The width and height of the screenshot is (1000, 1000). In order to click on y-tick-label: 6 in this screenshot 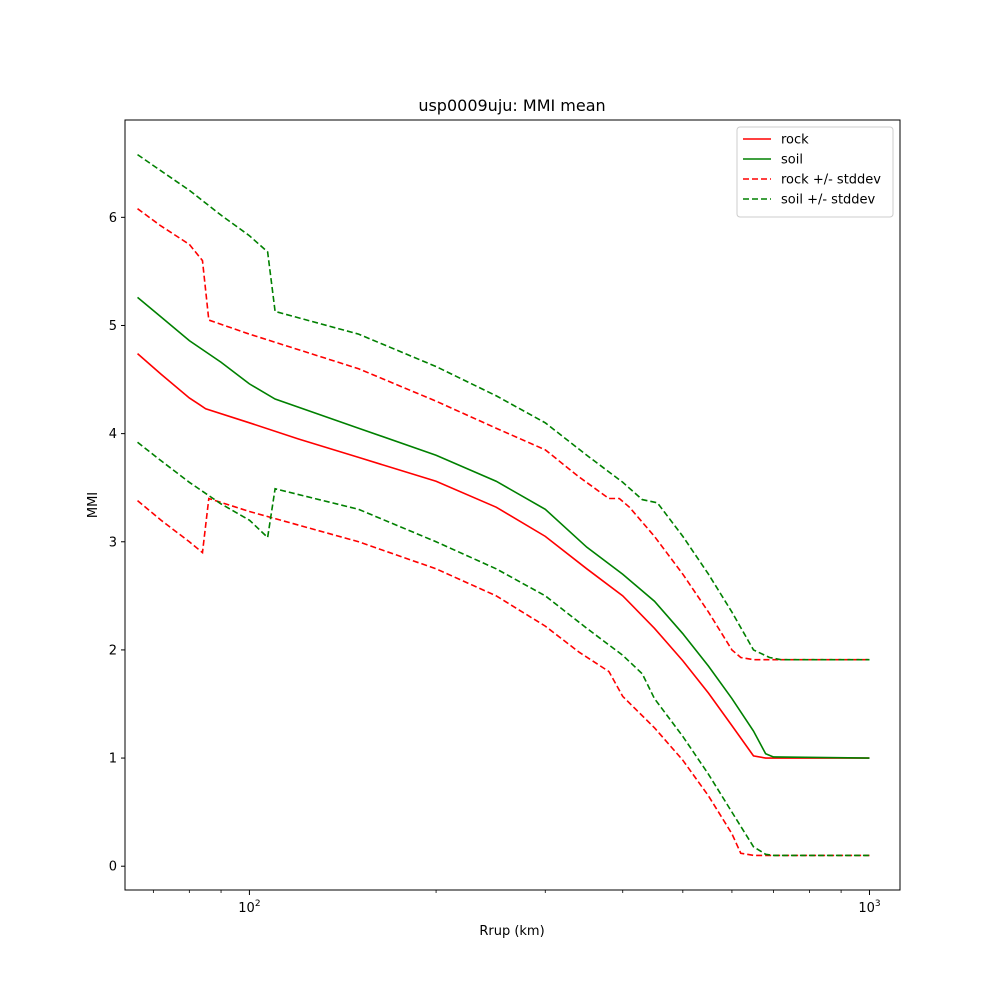, I will do `click(113, 218)`.